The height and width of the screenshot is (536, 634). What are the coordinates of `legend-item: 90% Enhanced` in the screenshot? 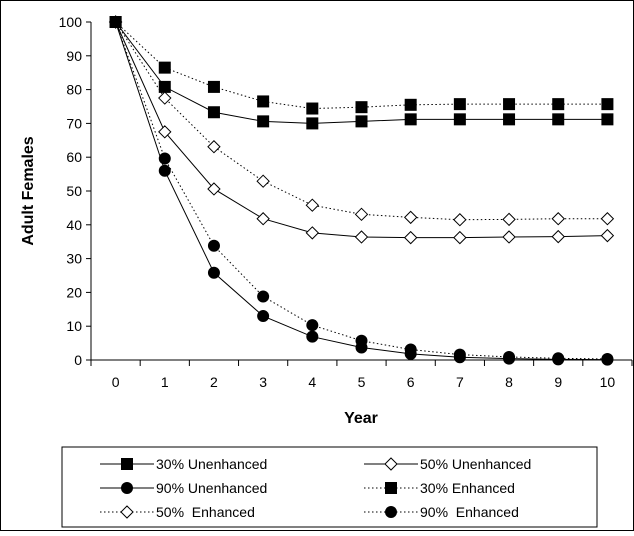 It's located at (441, 512).